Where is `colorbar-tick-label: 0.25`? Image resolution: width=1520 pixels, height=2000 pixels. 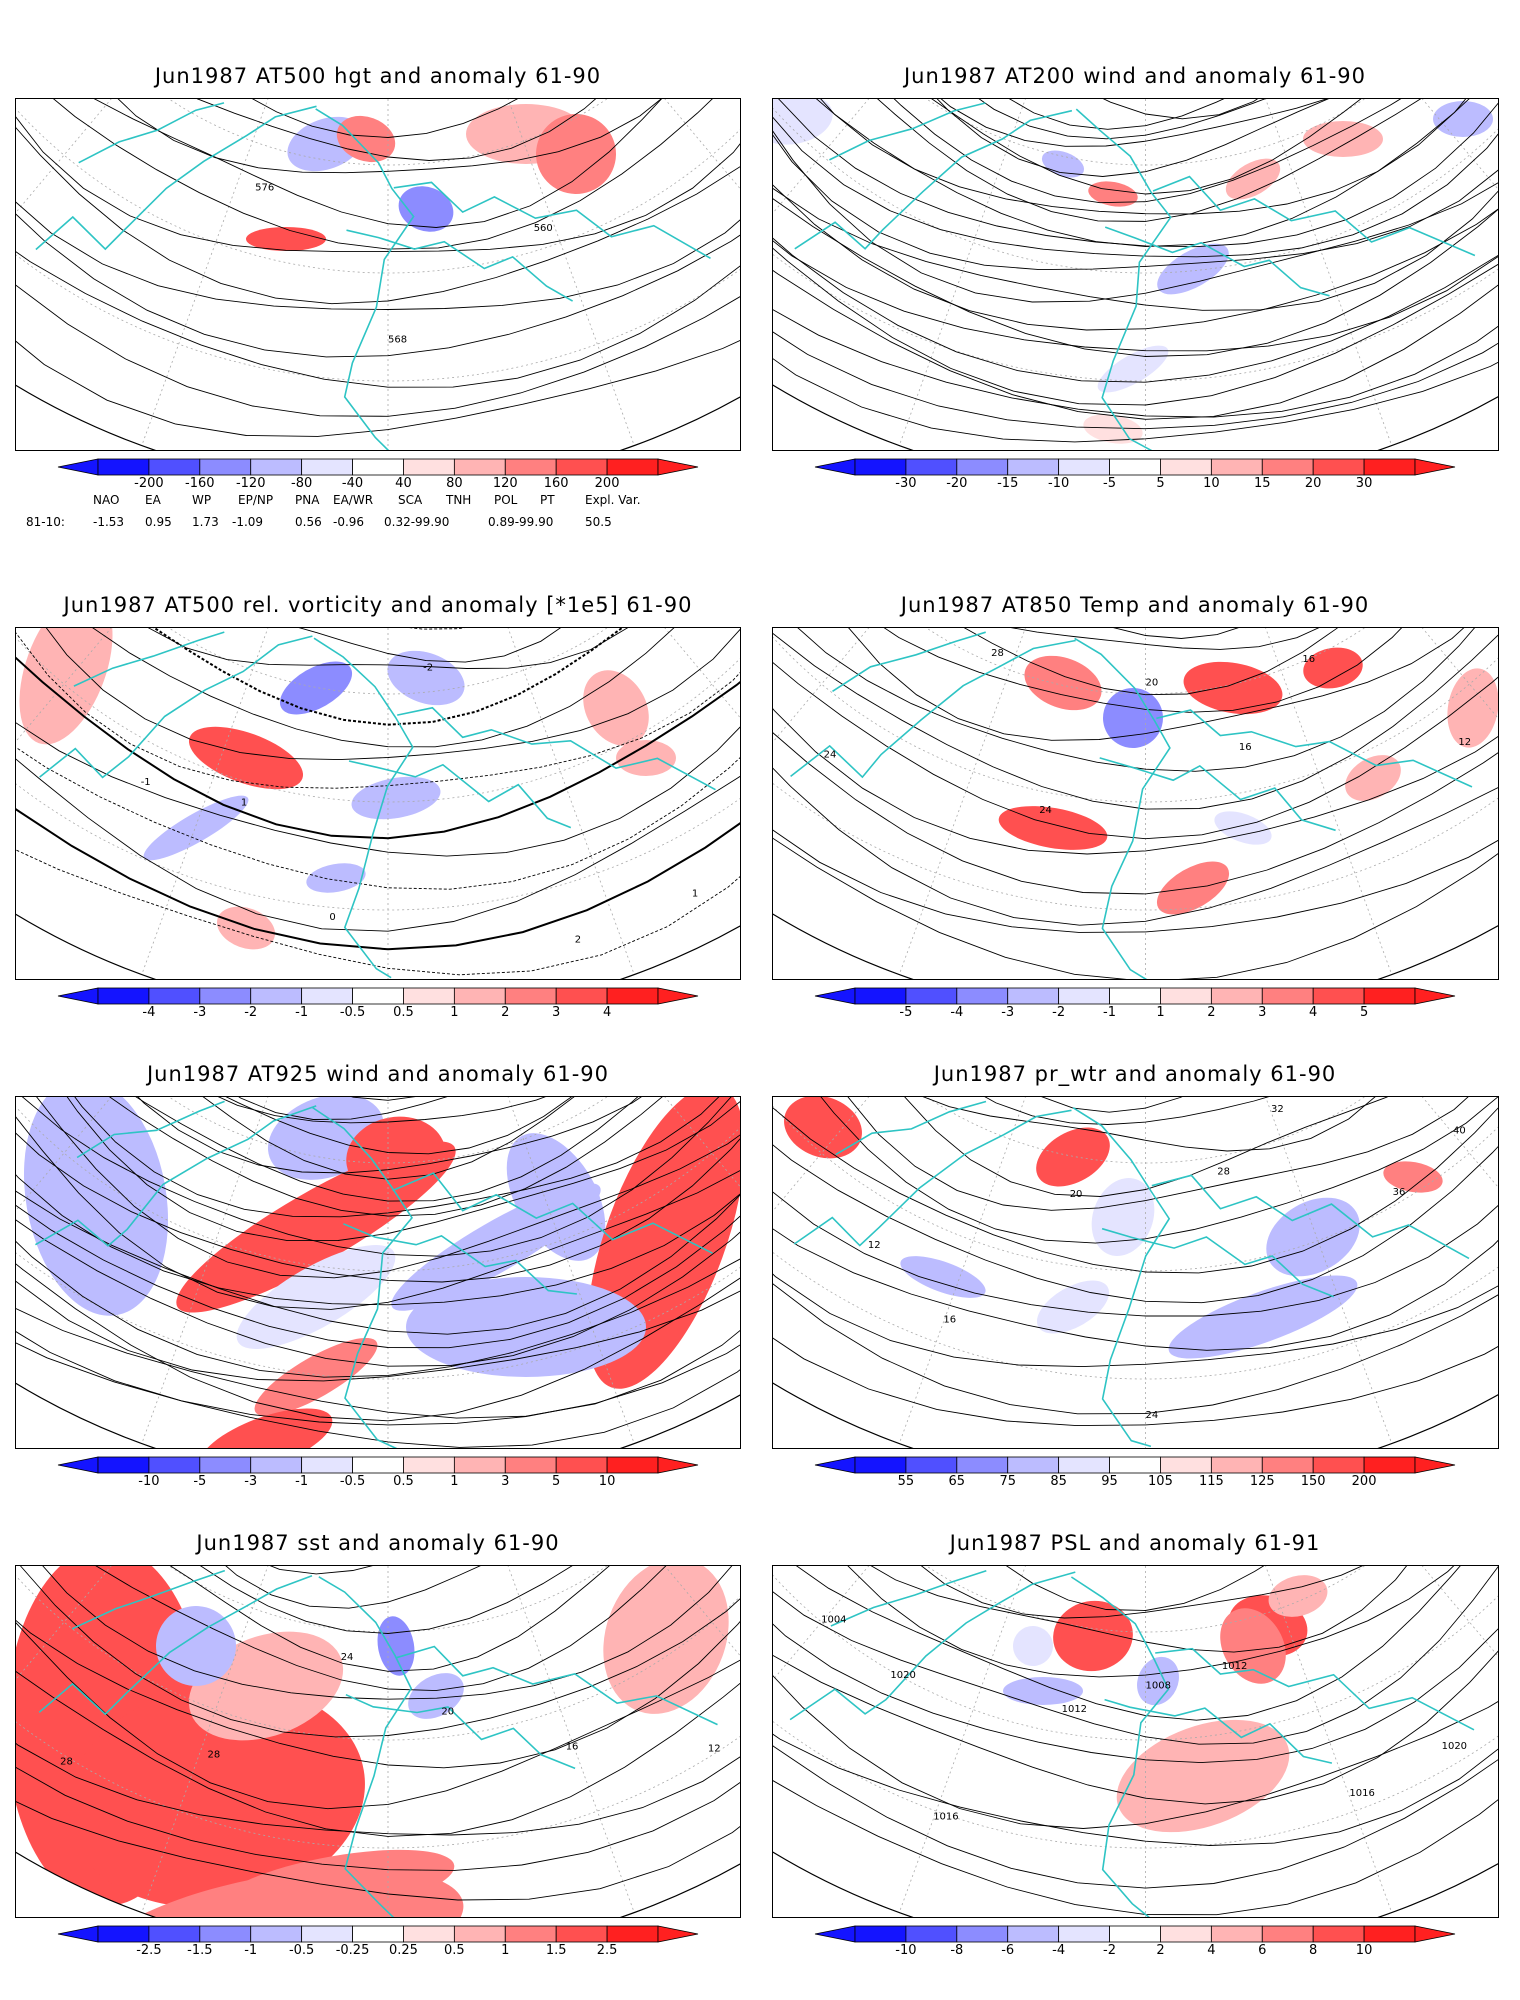 colorbar-tick-label: 0.25 is located at coordinates (403, 1950).